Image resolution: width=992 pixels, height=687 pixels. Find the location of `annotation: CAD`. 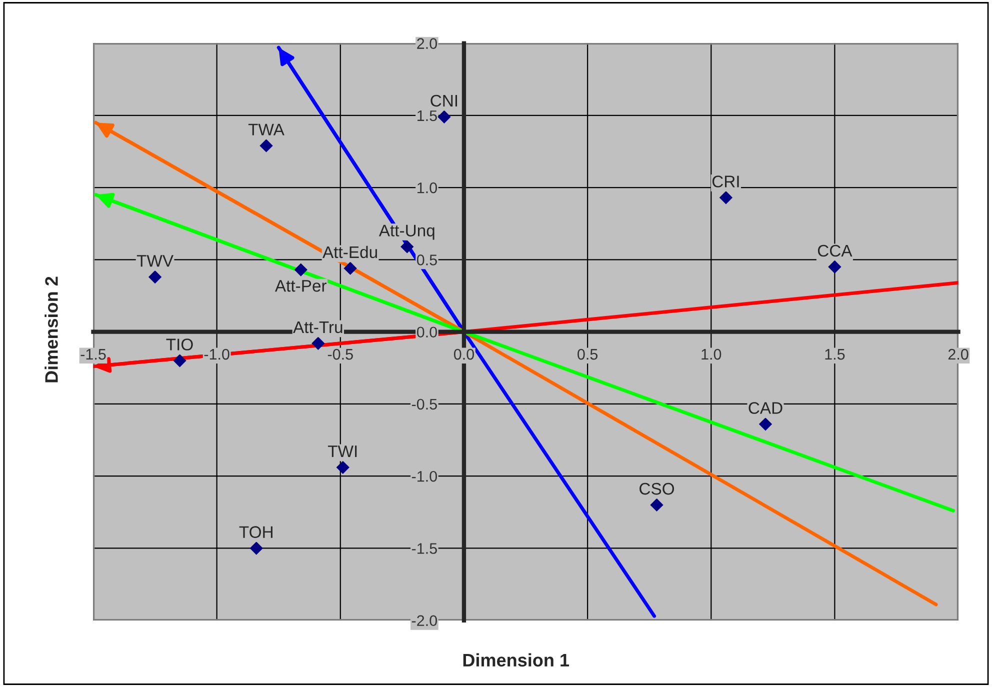

annotation: CAD is located at coordinates (765, 408).